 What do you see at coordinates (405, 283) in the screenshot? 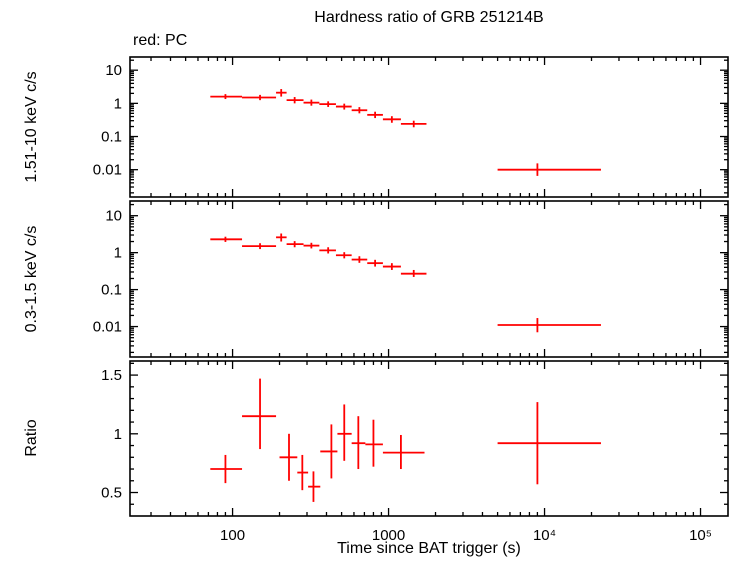
I see `data-series-soft-band-lightcurve` at bounding box center [405, 283].